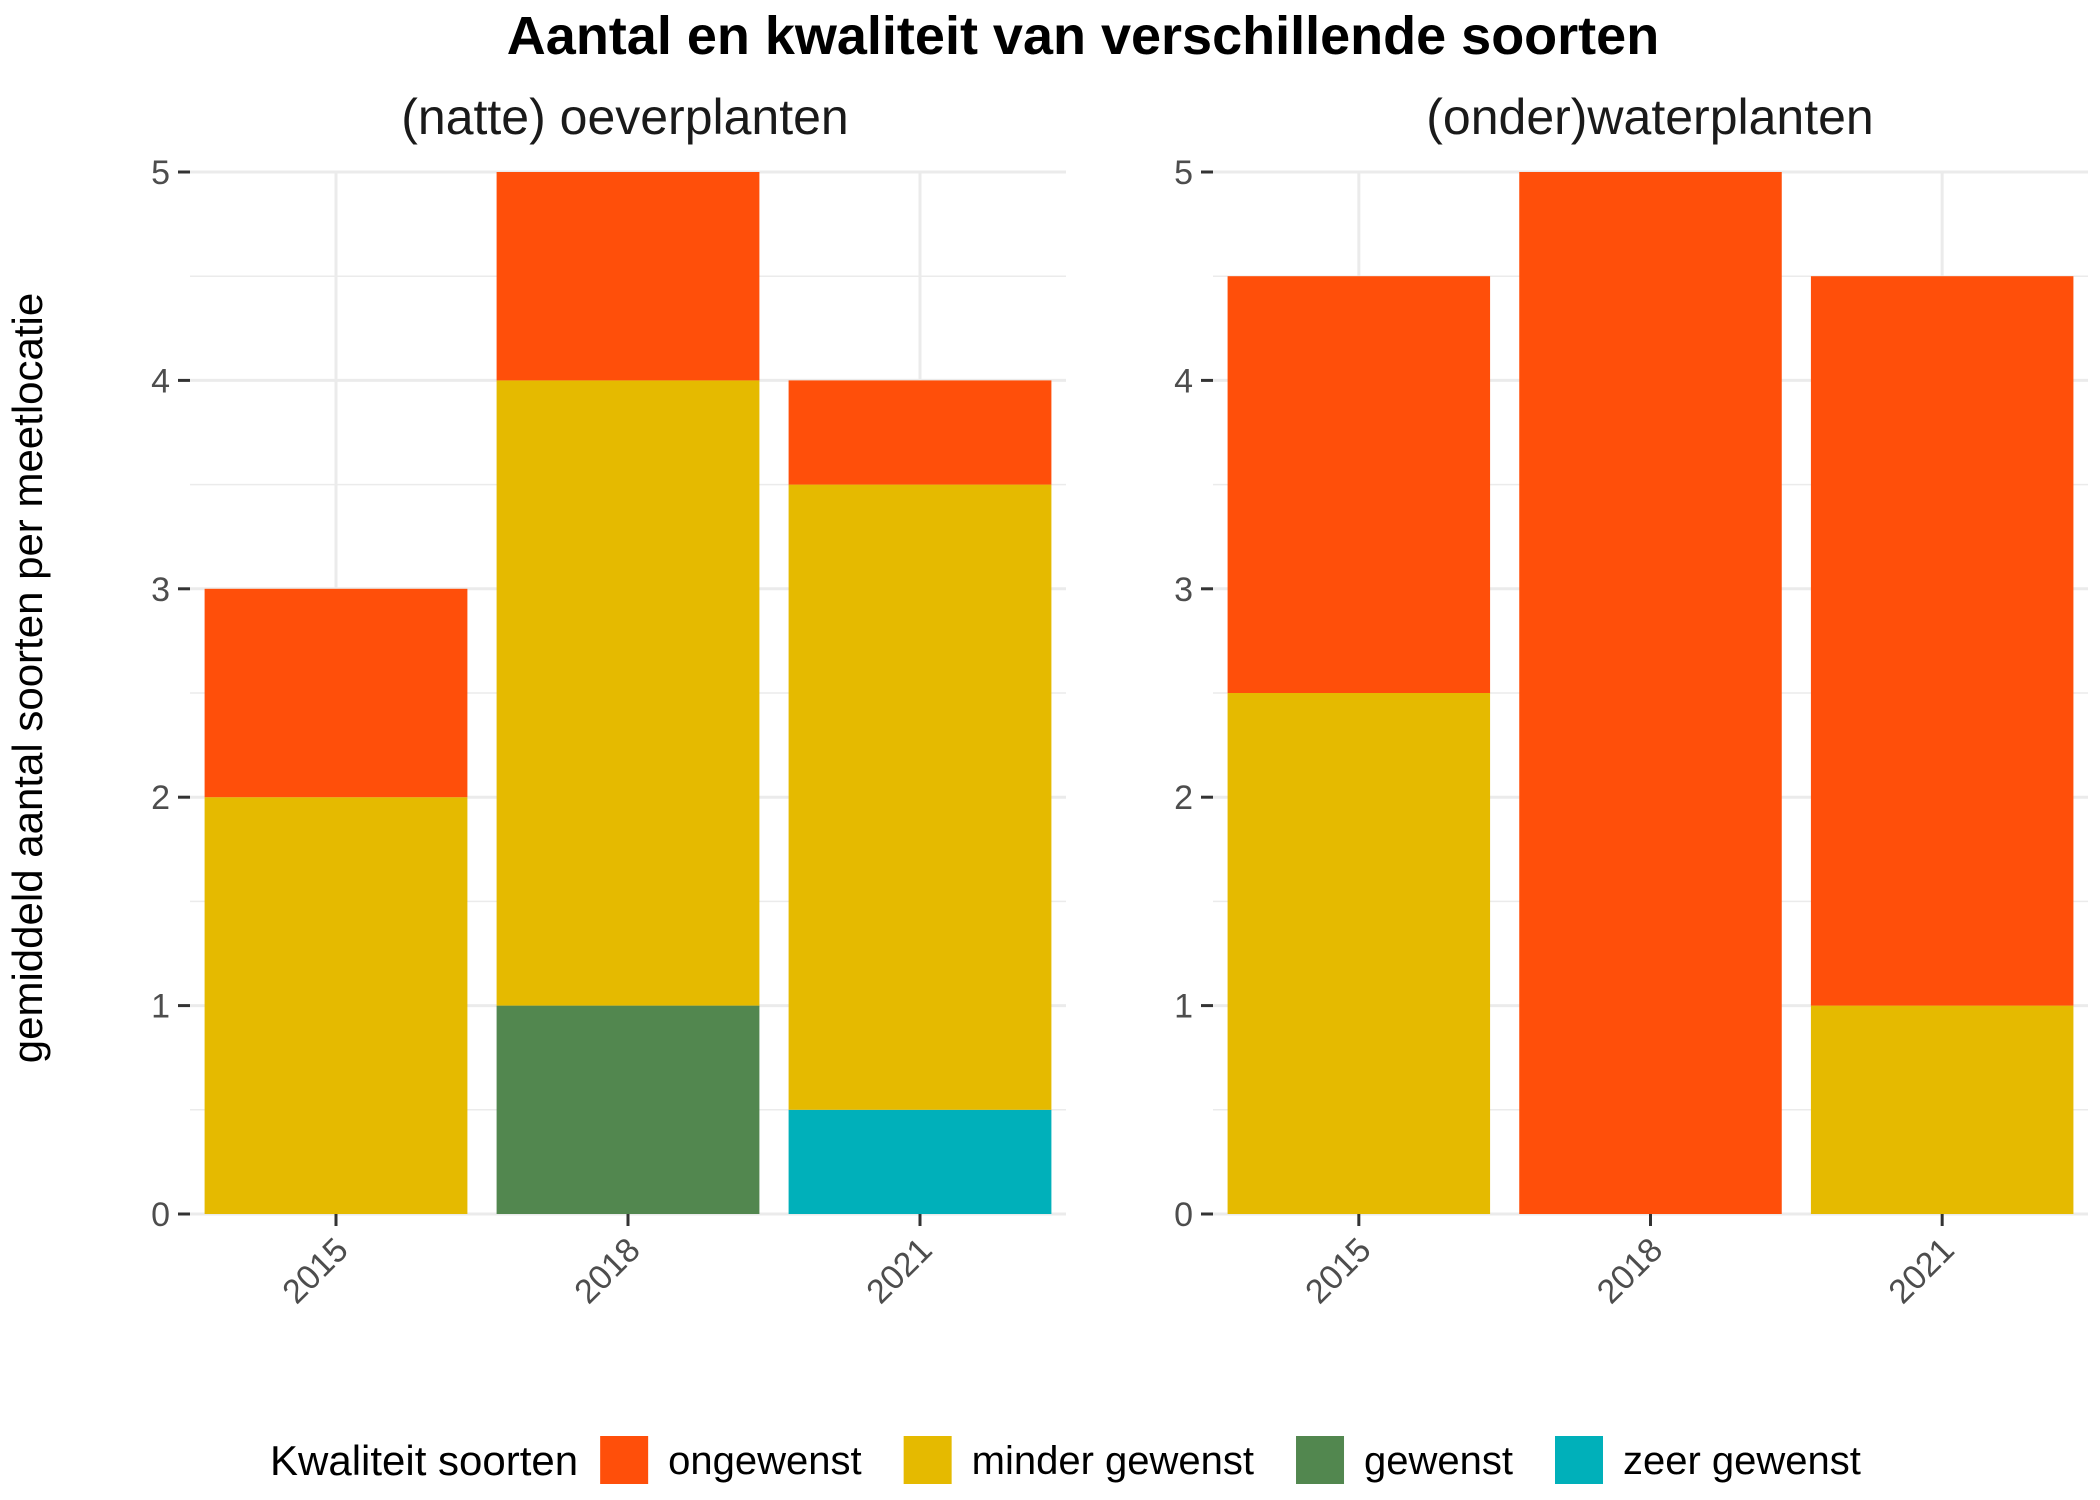 The height and width of the screenshot is (1500, 2100). I want to click on legend-item: minder gewenst, so click(1078, 1460).